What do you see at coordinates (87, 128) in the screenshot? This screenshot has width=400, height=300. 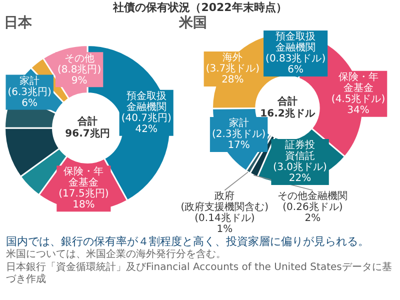 I see `text: 合計 96.7兆円` at bounding box center [87, 128].